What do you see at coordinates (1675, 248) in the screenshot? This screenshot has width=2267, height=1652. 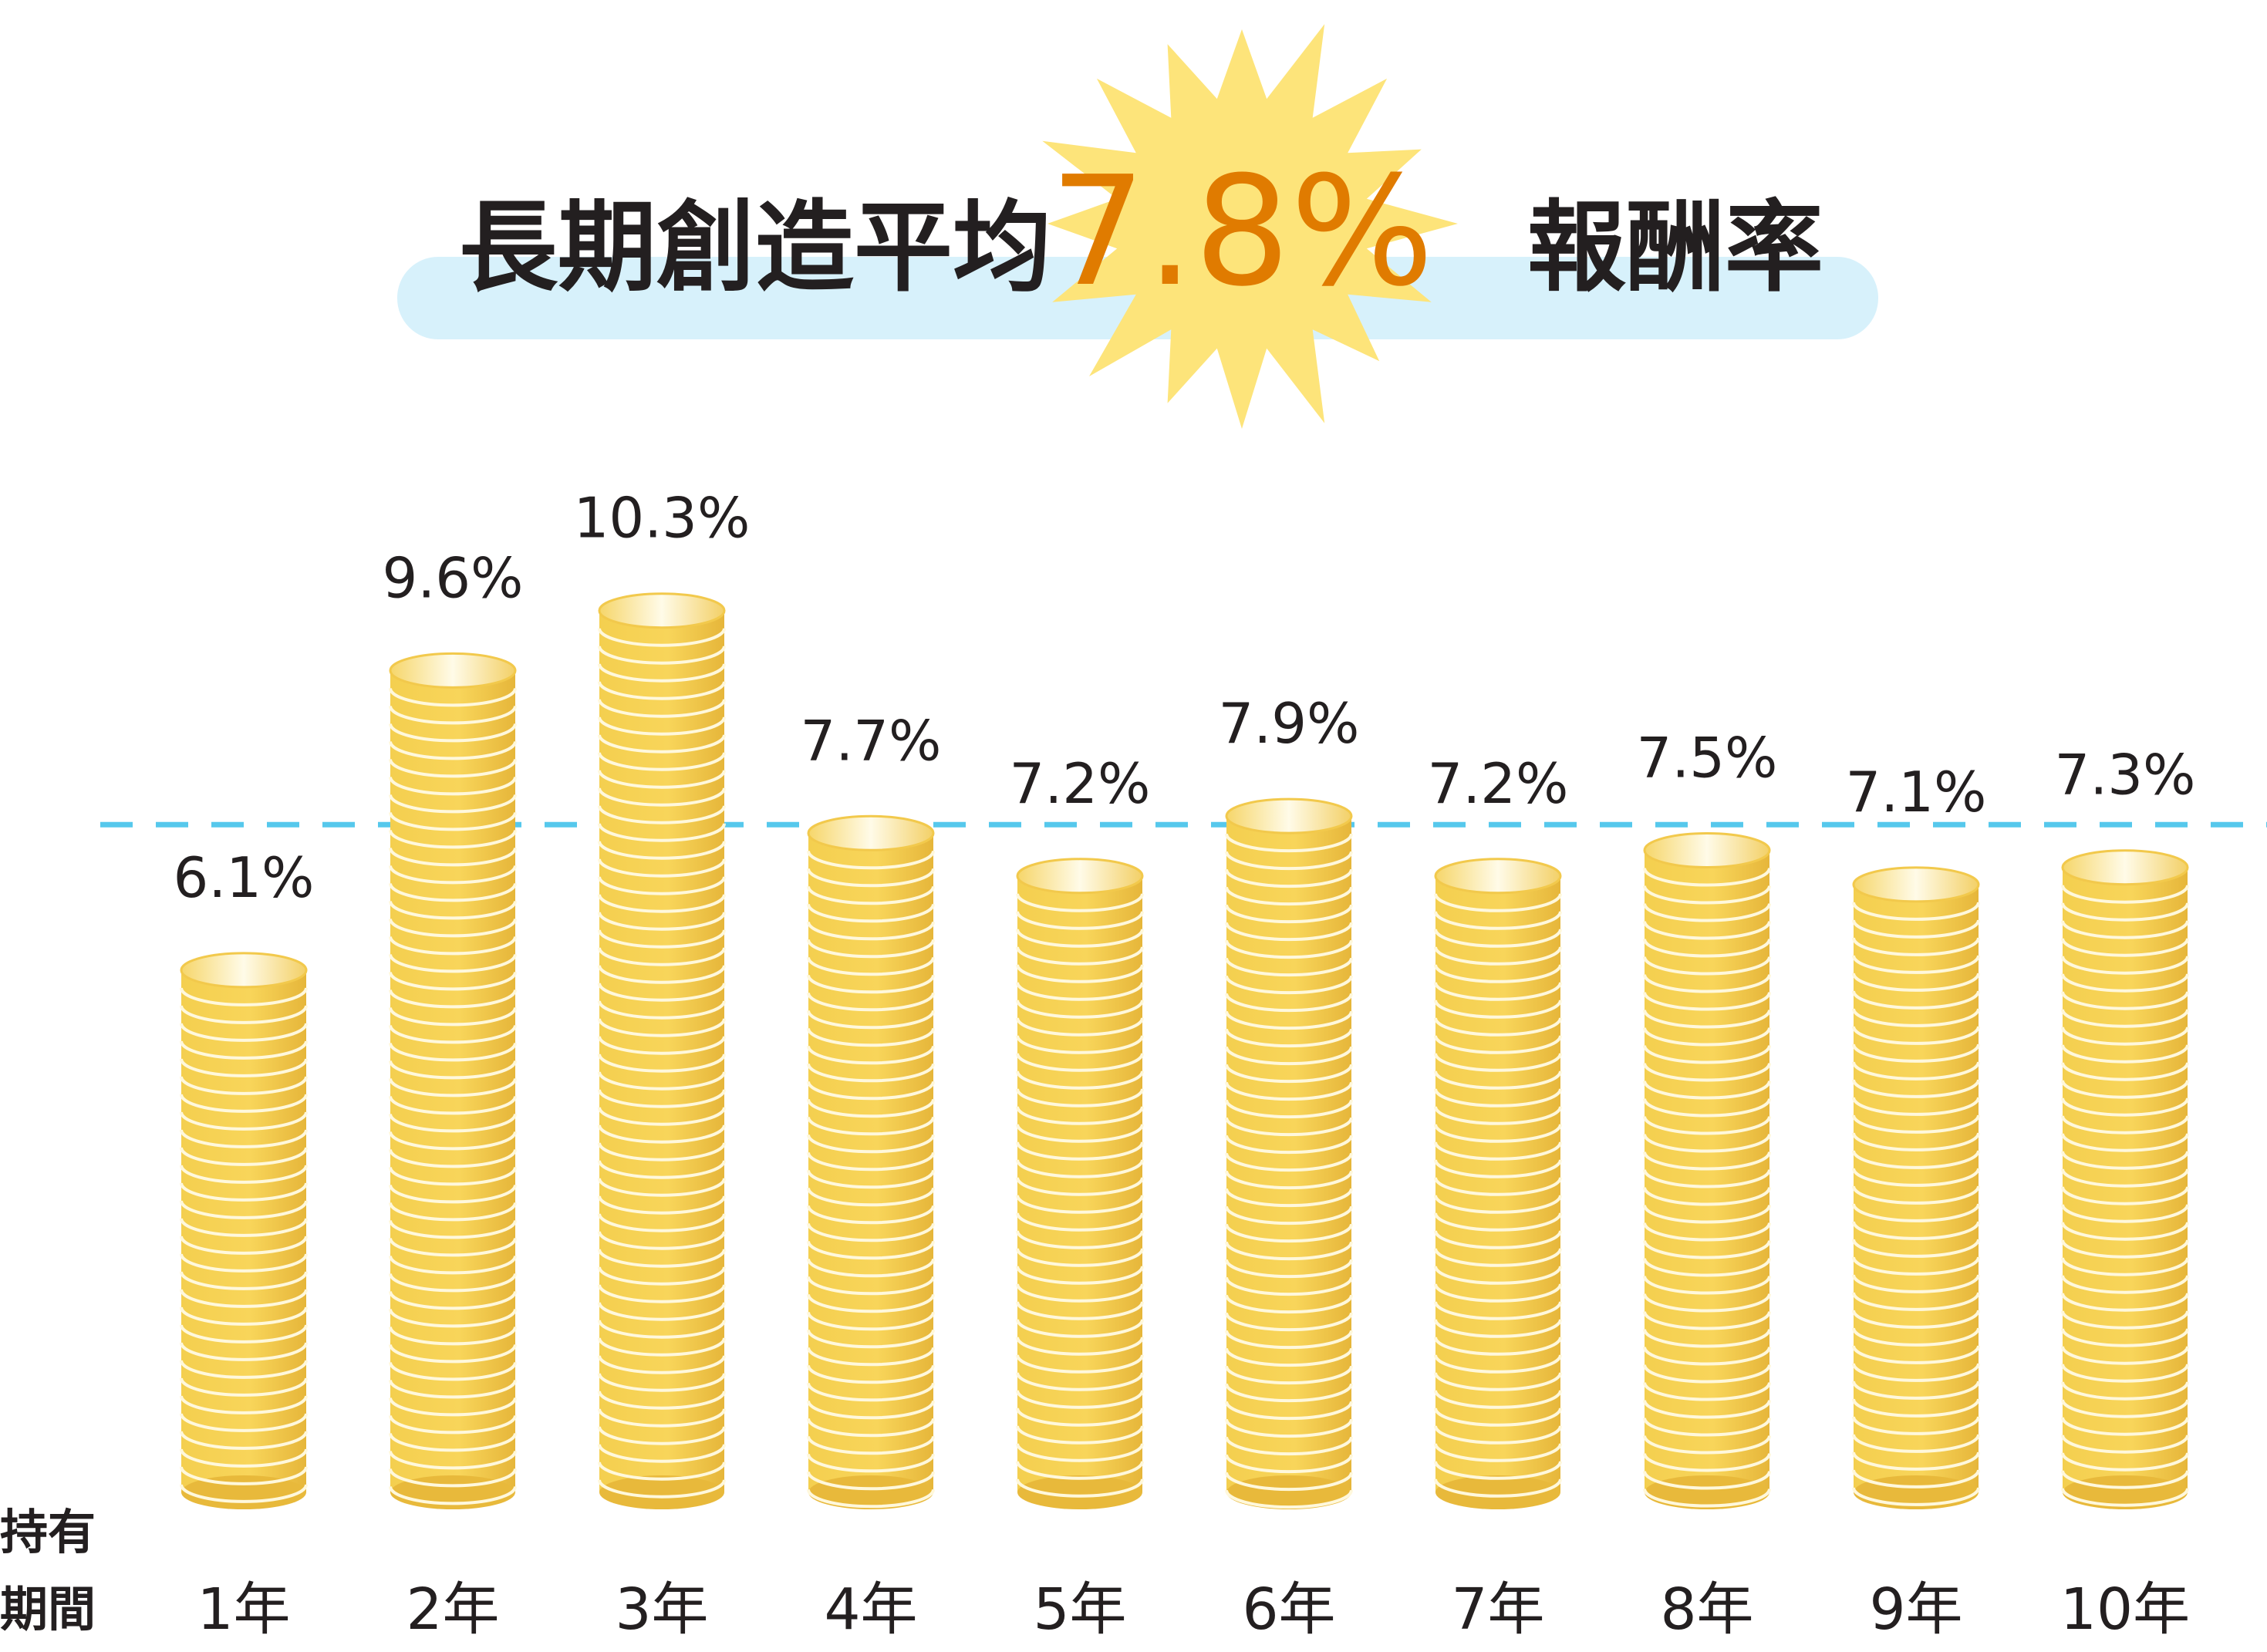 I see `title-suffix: 報酬率` at bounding box center [1675, 248].